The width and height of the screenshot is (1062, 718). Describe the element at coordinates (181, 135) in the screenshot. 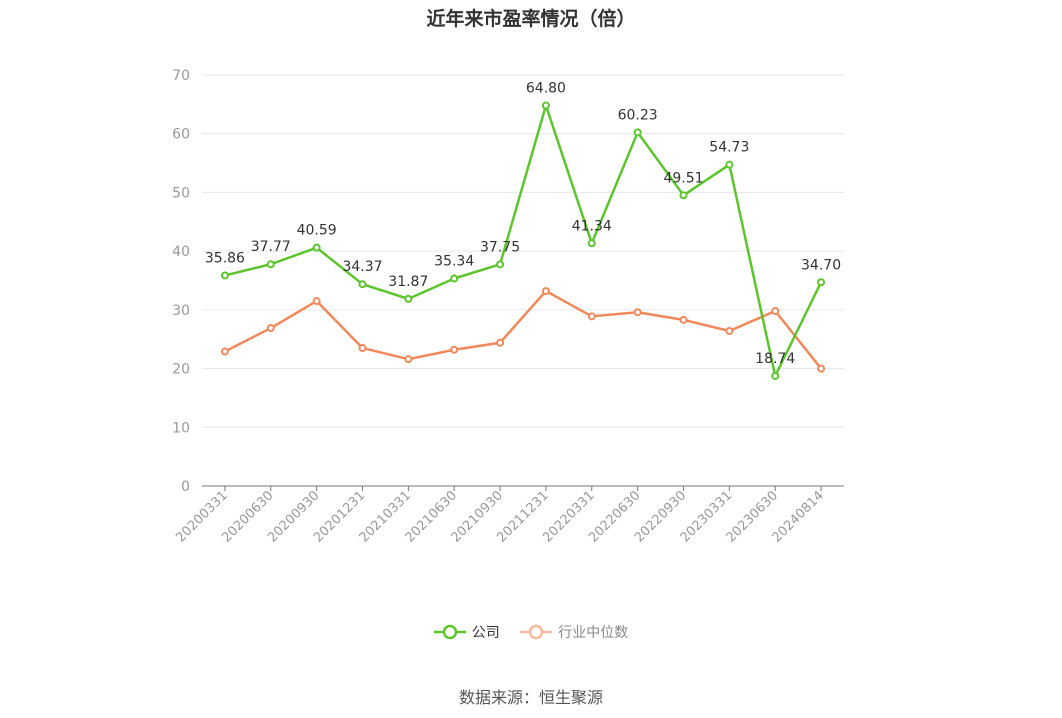

I see `y-tick-label: 60` at that location.